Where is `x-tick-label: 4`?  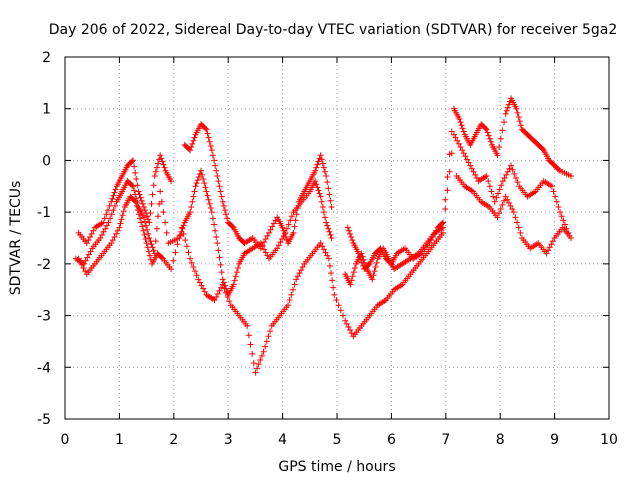
x-tick-label: 4 is located at coordinates (282, 440).